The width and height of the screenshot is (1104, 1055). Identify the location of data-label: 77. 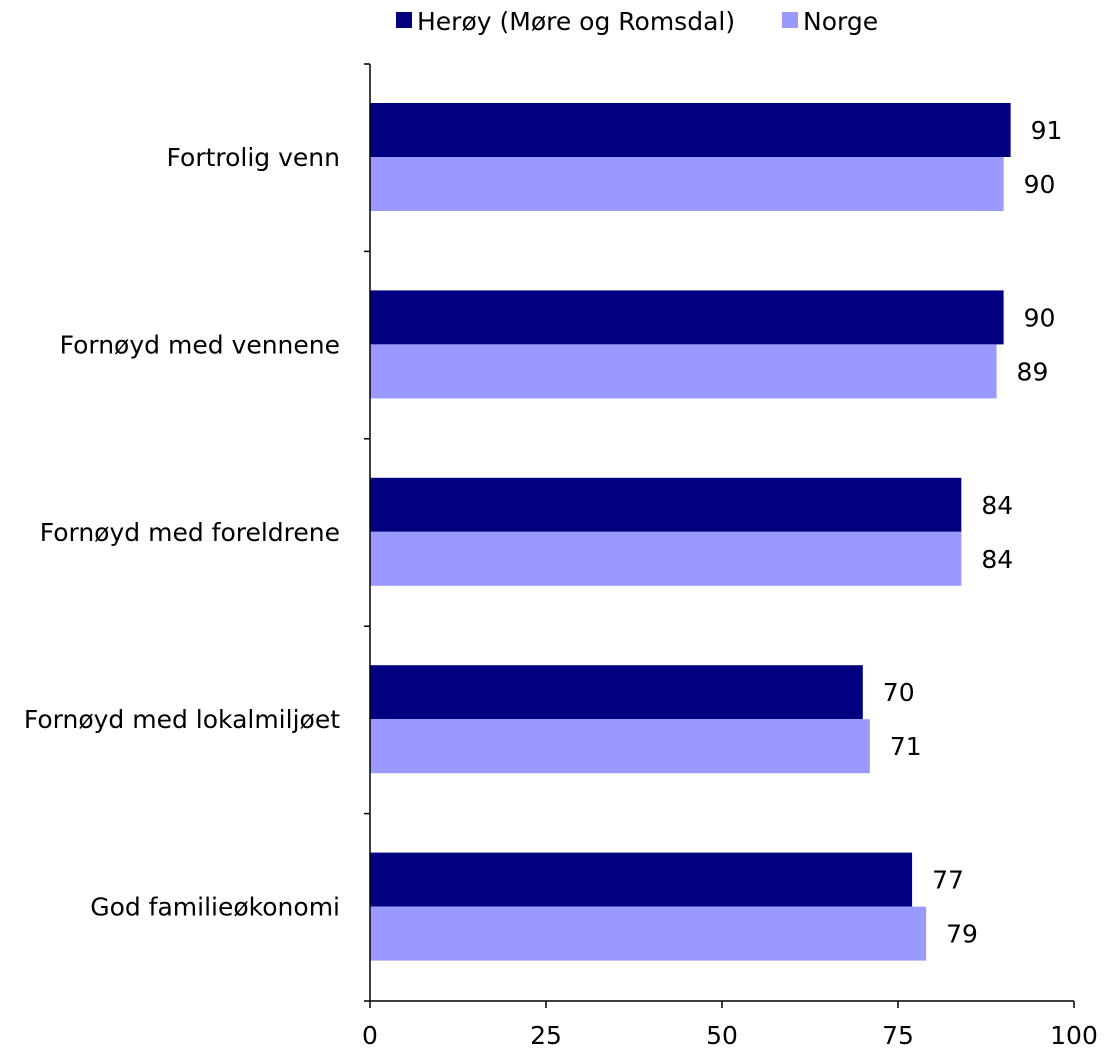
(948, 880).